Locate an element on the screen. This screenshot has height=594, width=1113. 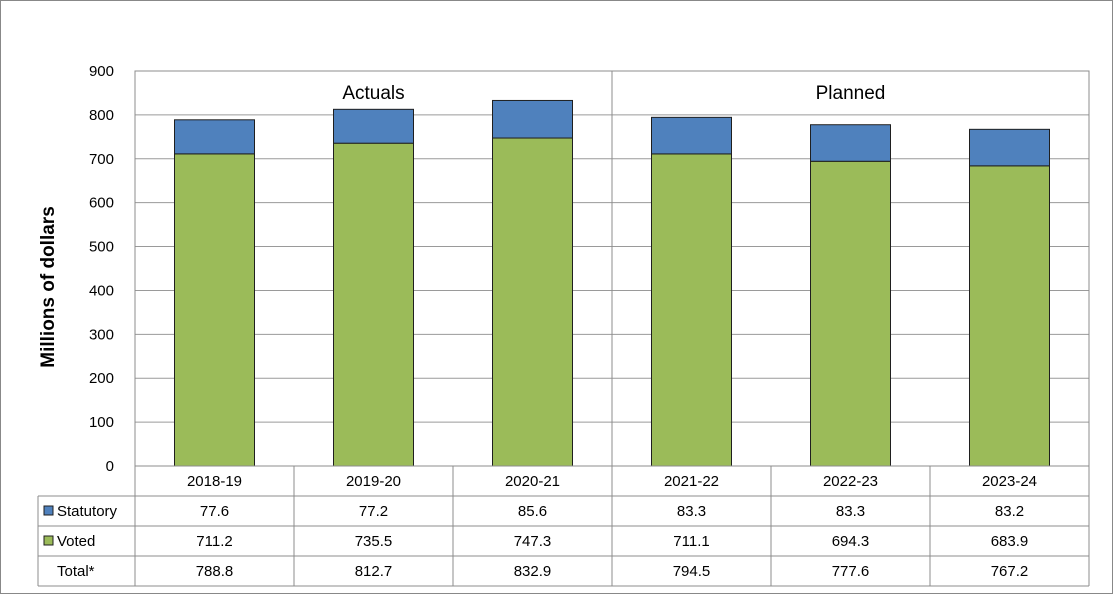
y-tick-label: 0 is located at coordinates (110, 466).